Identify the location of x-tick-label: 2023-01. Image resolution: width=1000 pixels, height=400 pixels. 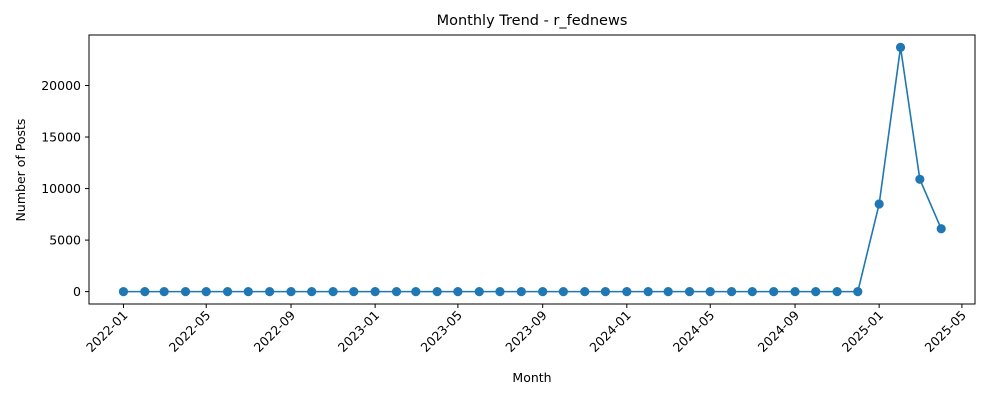
(359, 332).